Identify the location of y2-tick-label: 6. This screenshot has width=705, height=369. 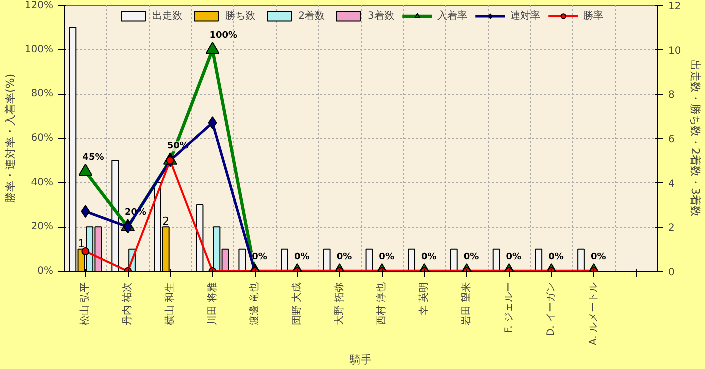
(671, 140).